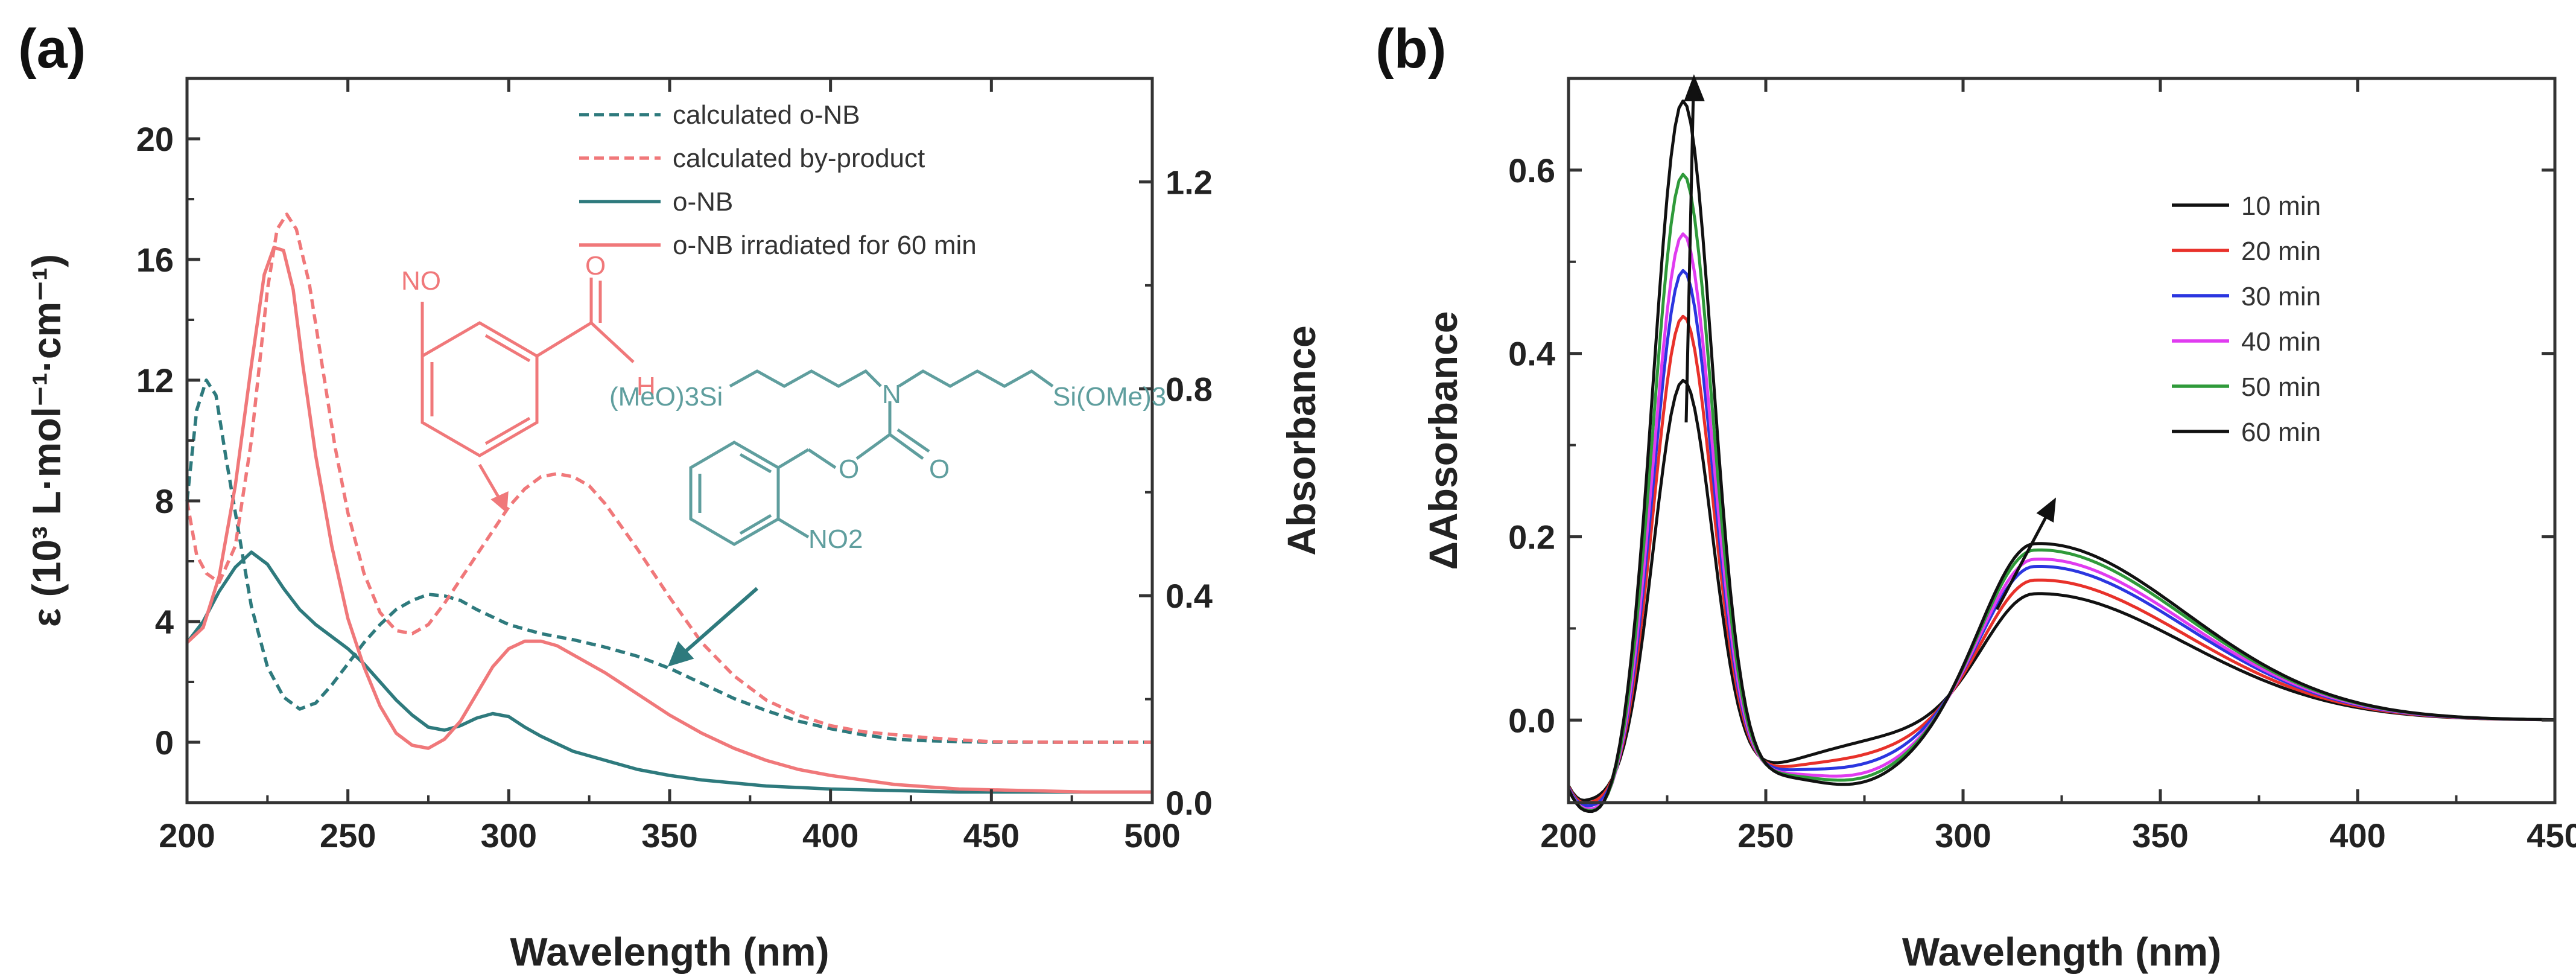  Describe the element at coordinates (822, 459) in the screenshot. I see `benzyl-o-bond` at that location.